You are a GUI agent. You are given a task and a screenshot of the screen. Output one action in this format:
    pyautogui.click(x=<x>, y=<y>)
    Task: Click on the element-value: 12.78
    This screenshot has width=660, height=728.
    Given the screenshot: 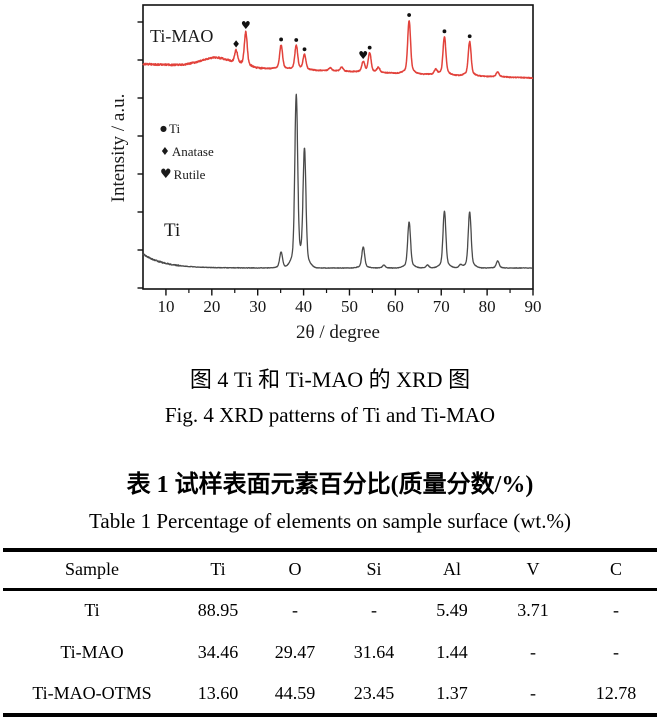 What is the action you would take?
    pyautogui.click(x=616, y=692)
    